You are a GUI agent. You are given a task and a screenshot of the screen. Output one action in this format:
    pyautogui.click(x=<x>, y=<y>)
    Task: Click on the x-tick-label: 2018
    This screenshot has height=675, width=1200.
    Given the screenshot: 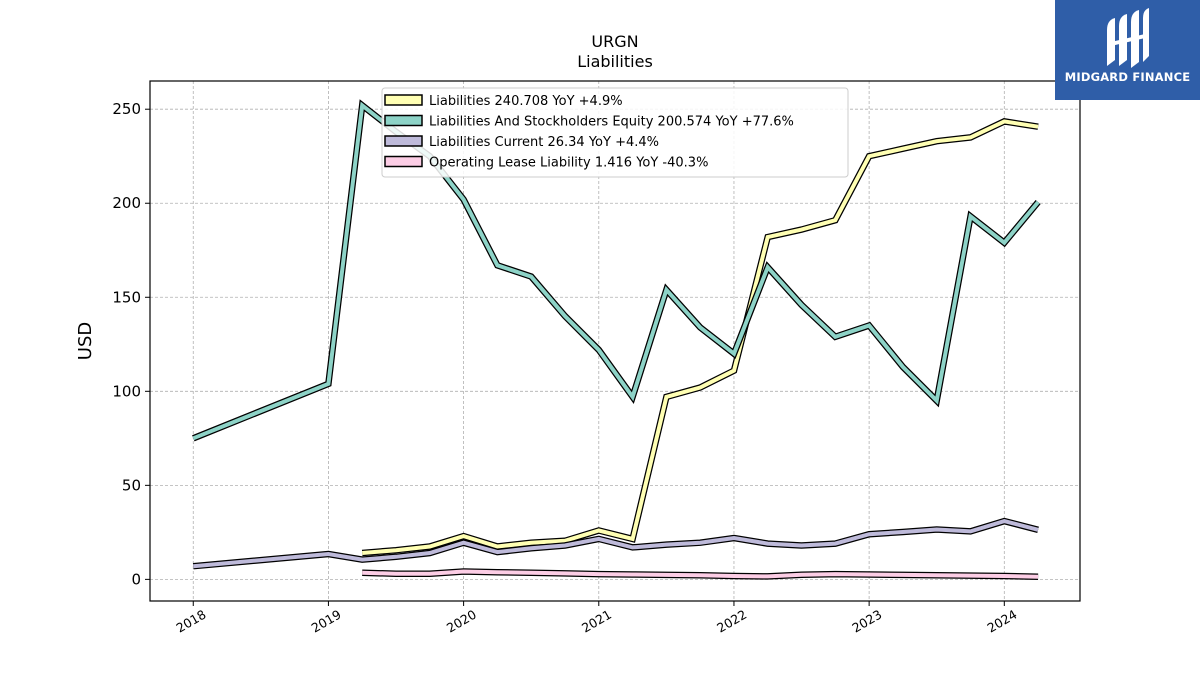 What is the action you would take?
    pyautogui.click(x=190, y=621)
    